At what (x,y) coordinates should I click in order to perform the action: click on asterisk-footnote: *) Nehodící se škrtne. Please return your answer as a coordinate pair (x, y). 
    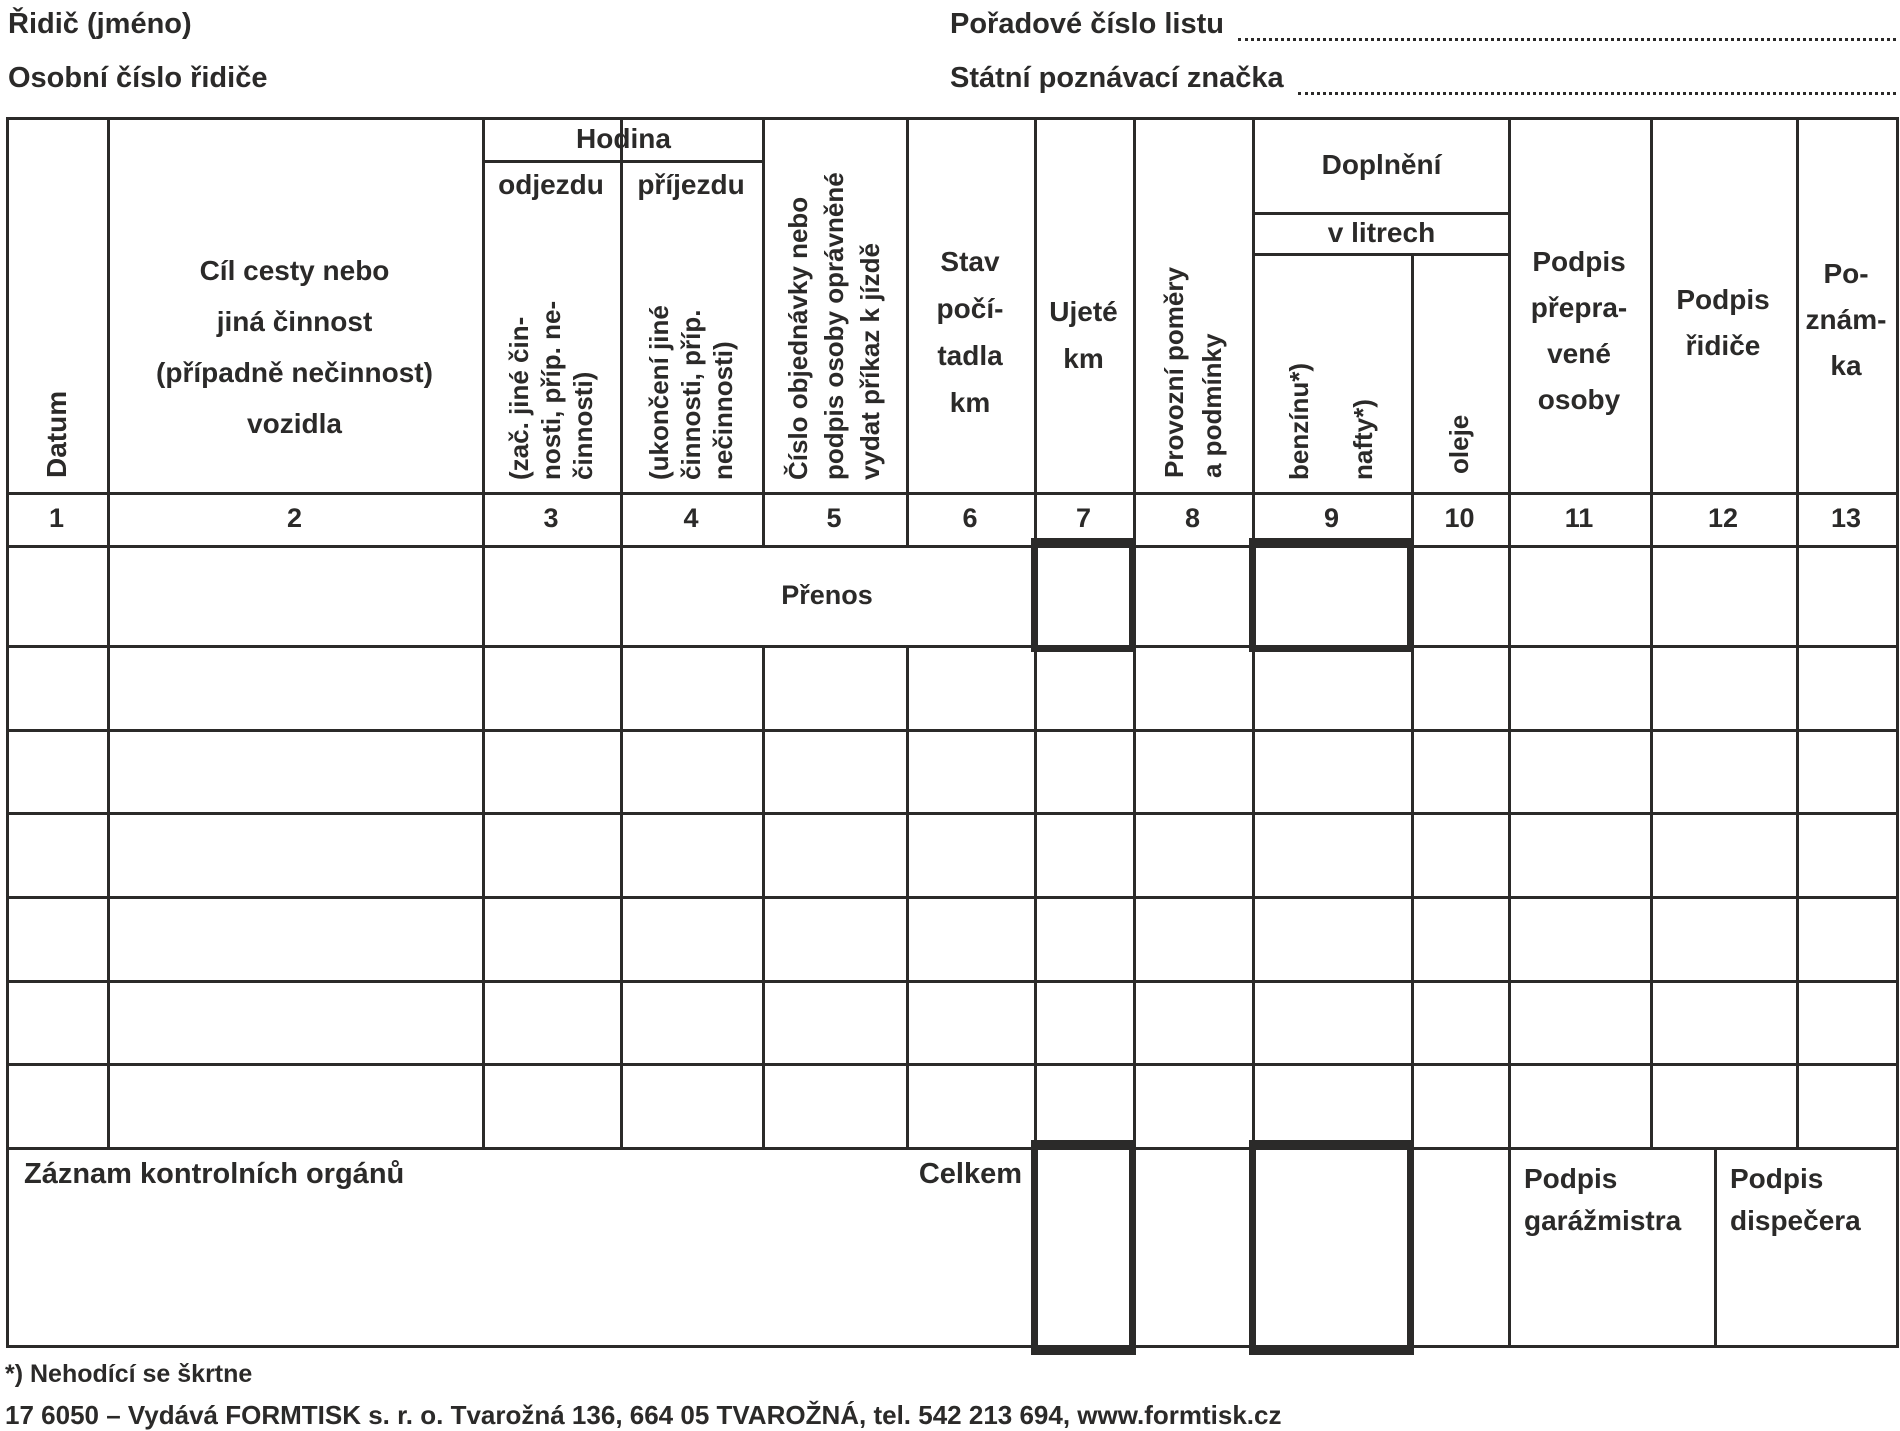
    Looking at the image, I should click on (129, 1374).